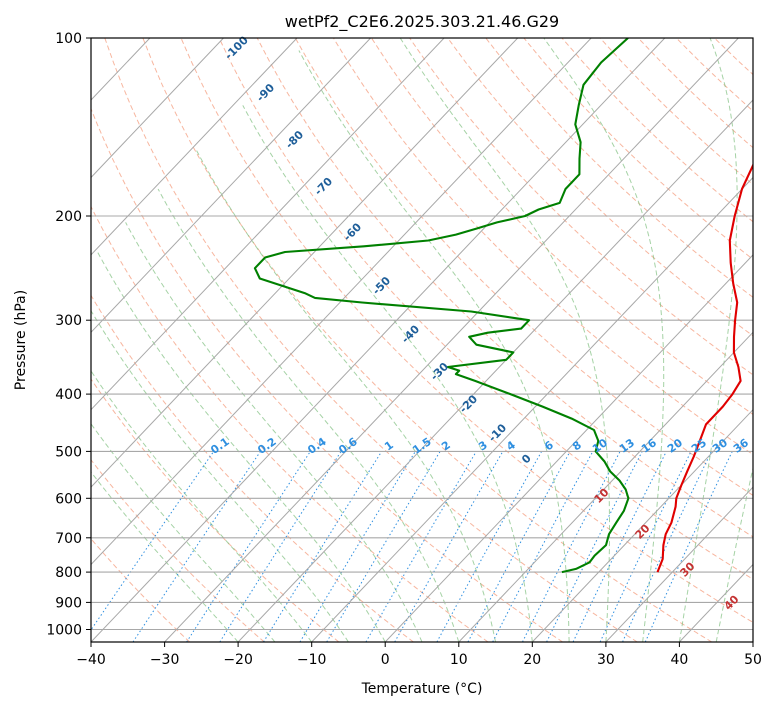 The width and height of the screenshot is (775, 708). What do you see at coordinates (704, 367) in the screenshot?
I see `temperature-profile-line` at bounding box center [704, 367].